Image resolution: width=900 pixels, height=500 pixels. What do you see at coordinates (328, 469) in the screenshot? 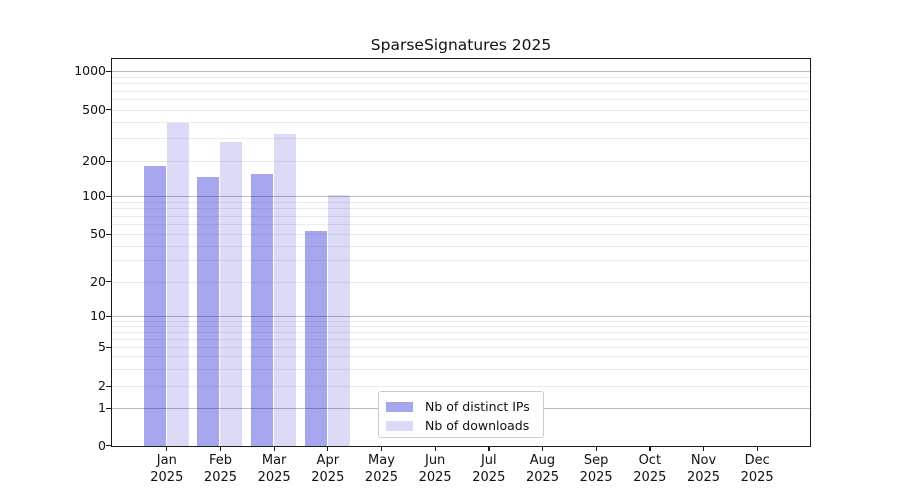
I see `x-tick-label: Apr 2025` at bounding box center [328, 469].